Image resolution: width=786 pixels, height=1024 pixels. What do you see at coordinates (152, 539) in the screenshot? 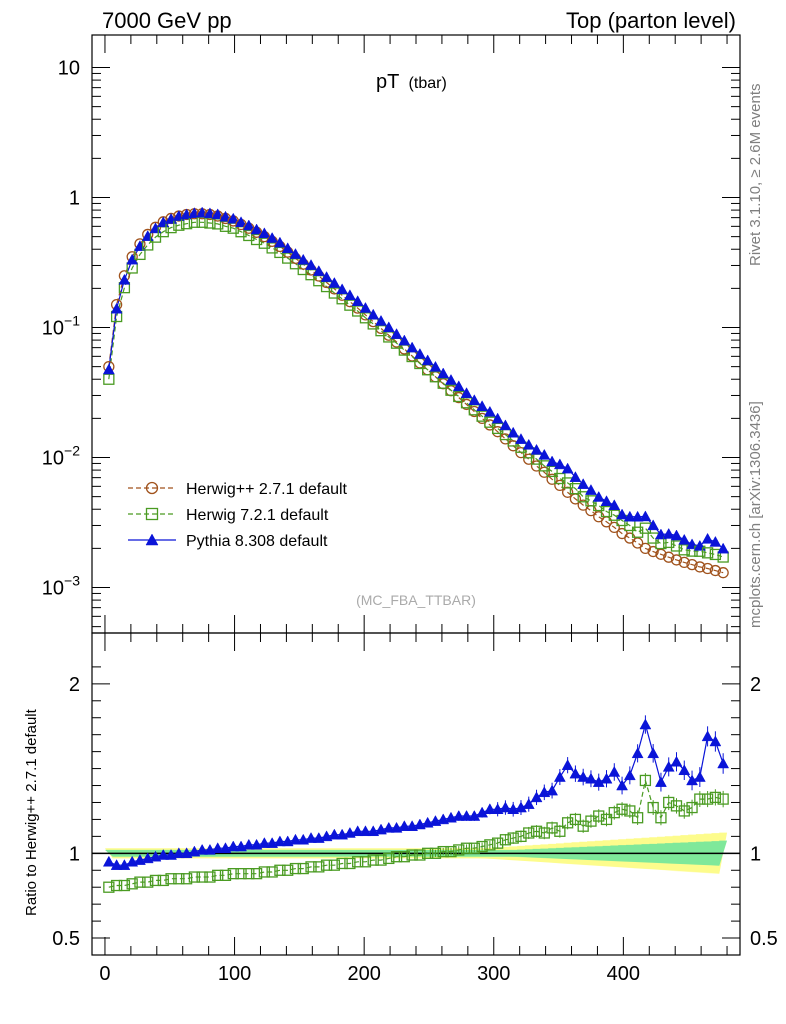
I see `legend-marker` at bounding box center [152, 539].